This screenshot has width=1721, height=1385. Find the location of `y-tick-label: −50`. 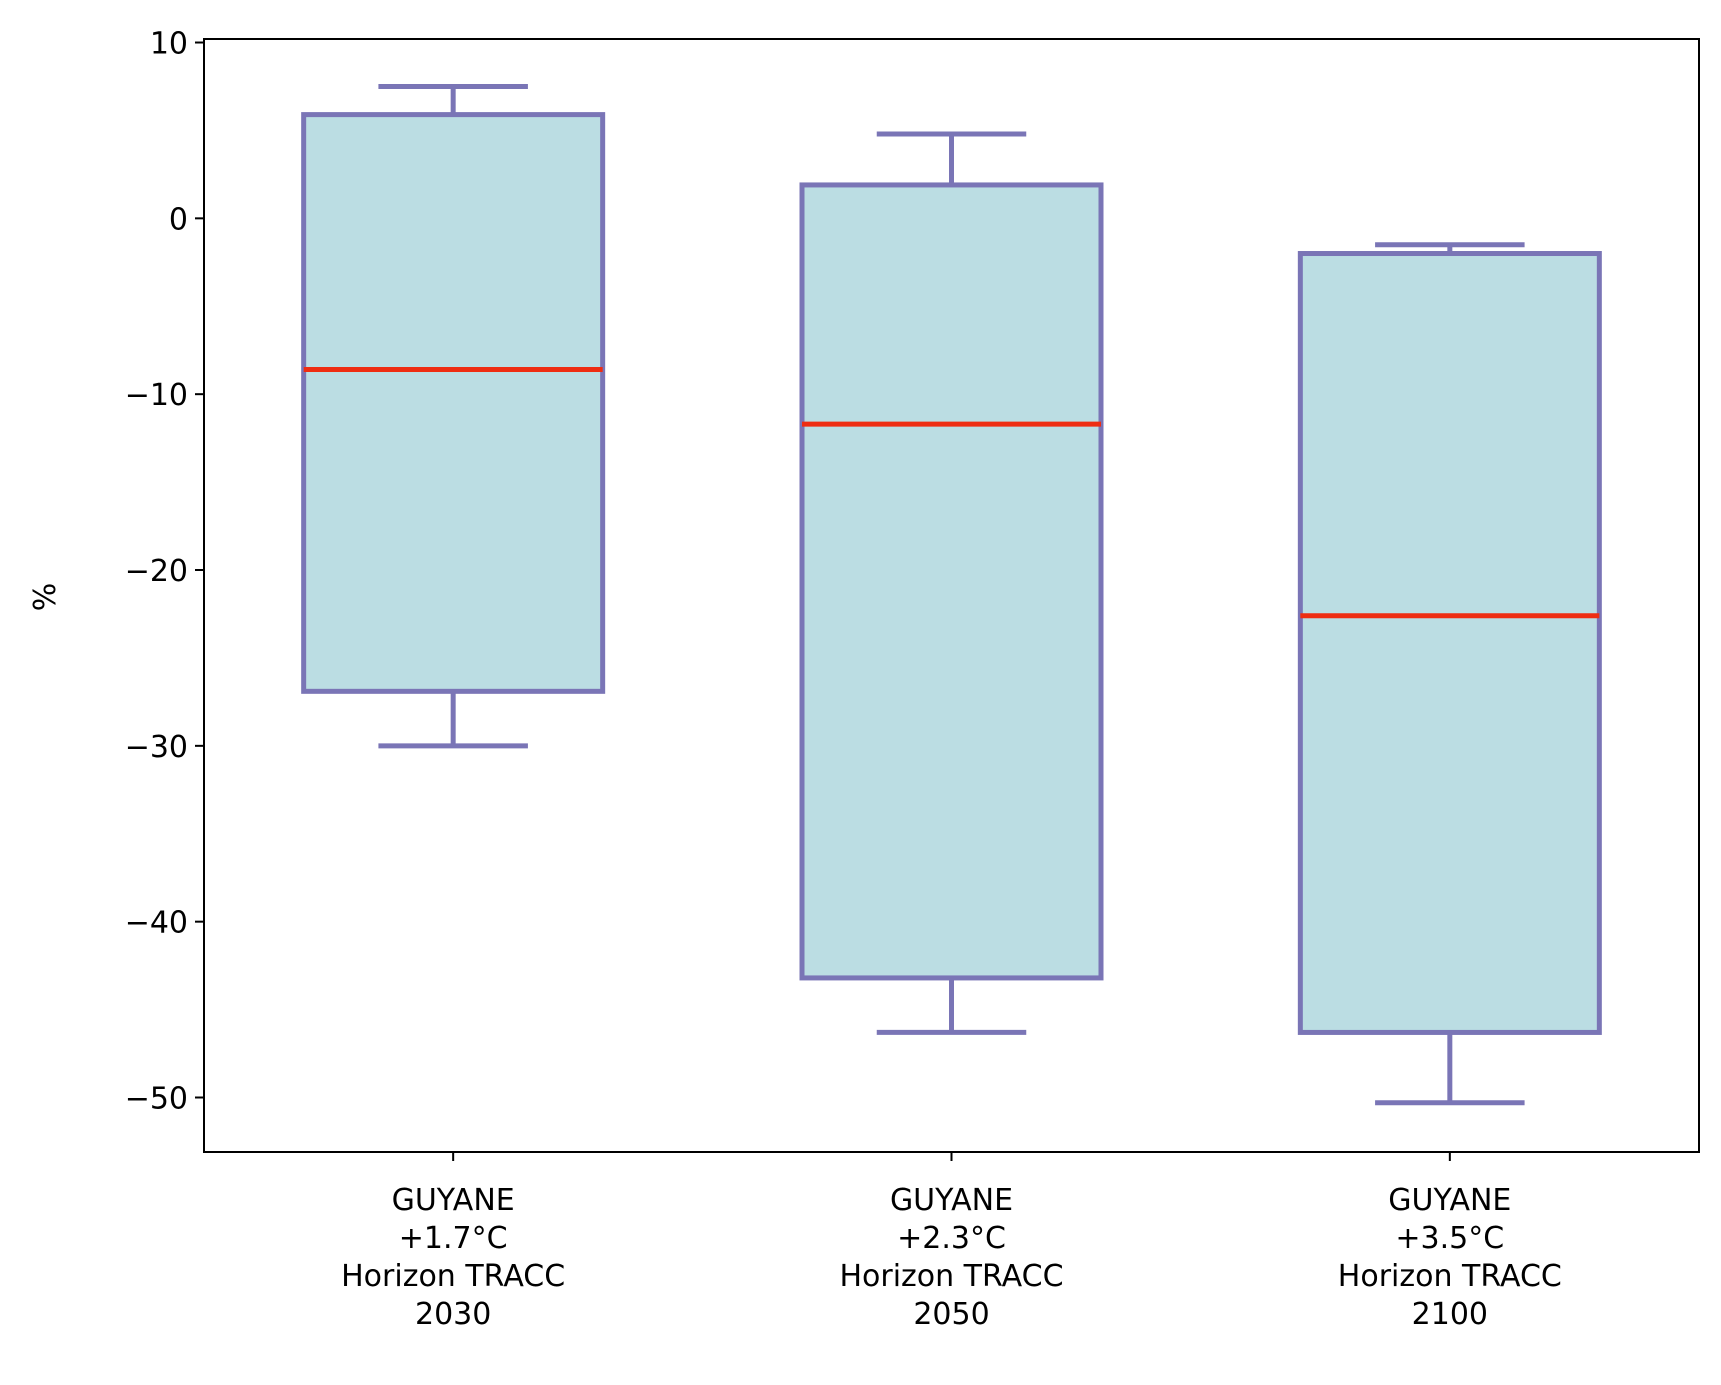

y-tick-label: −50 is located at coordinates (156, 1098).